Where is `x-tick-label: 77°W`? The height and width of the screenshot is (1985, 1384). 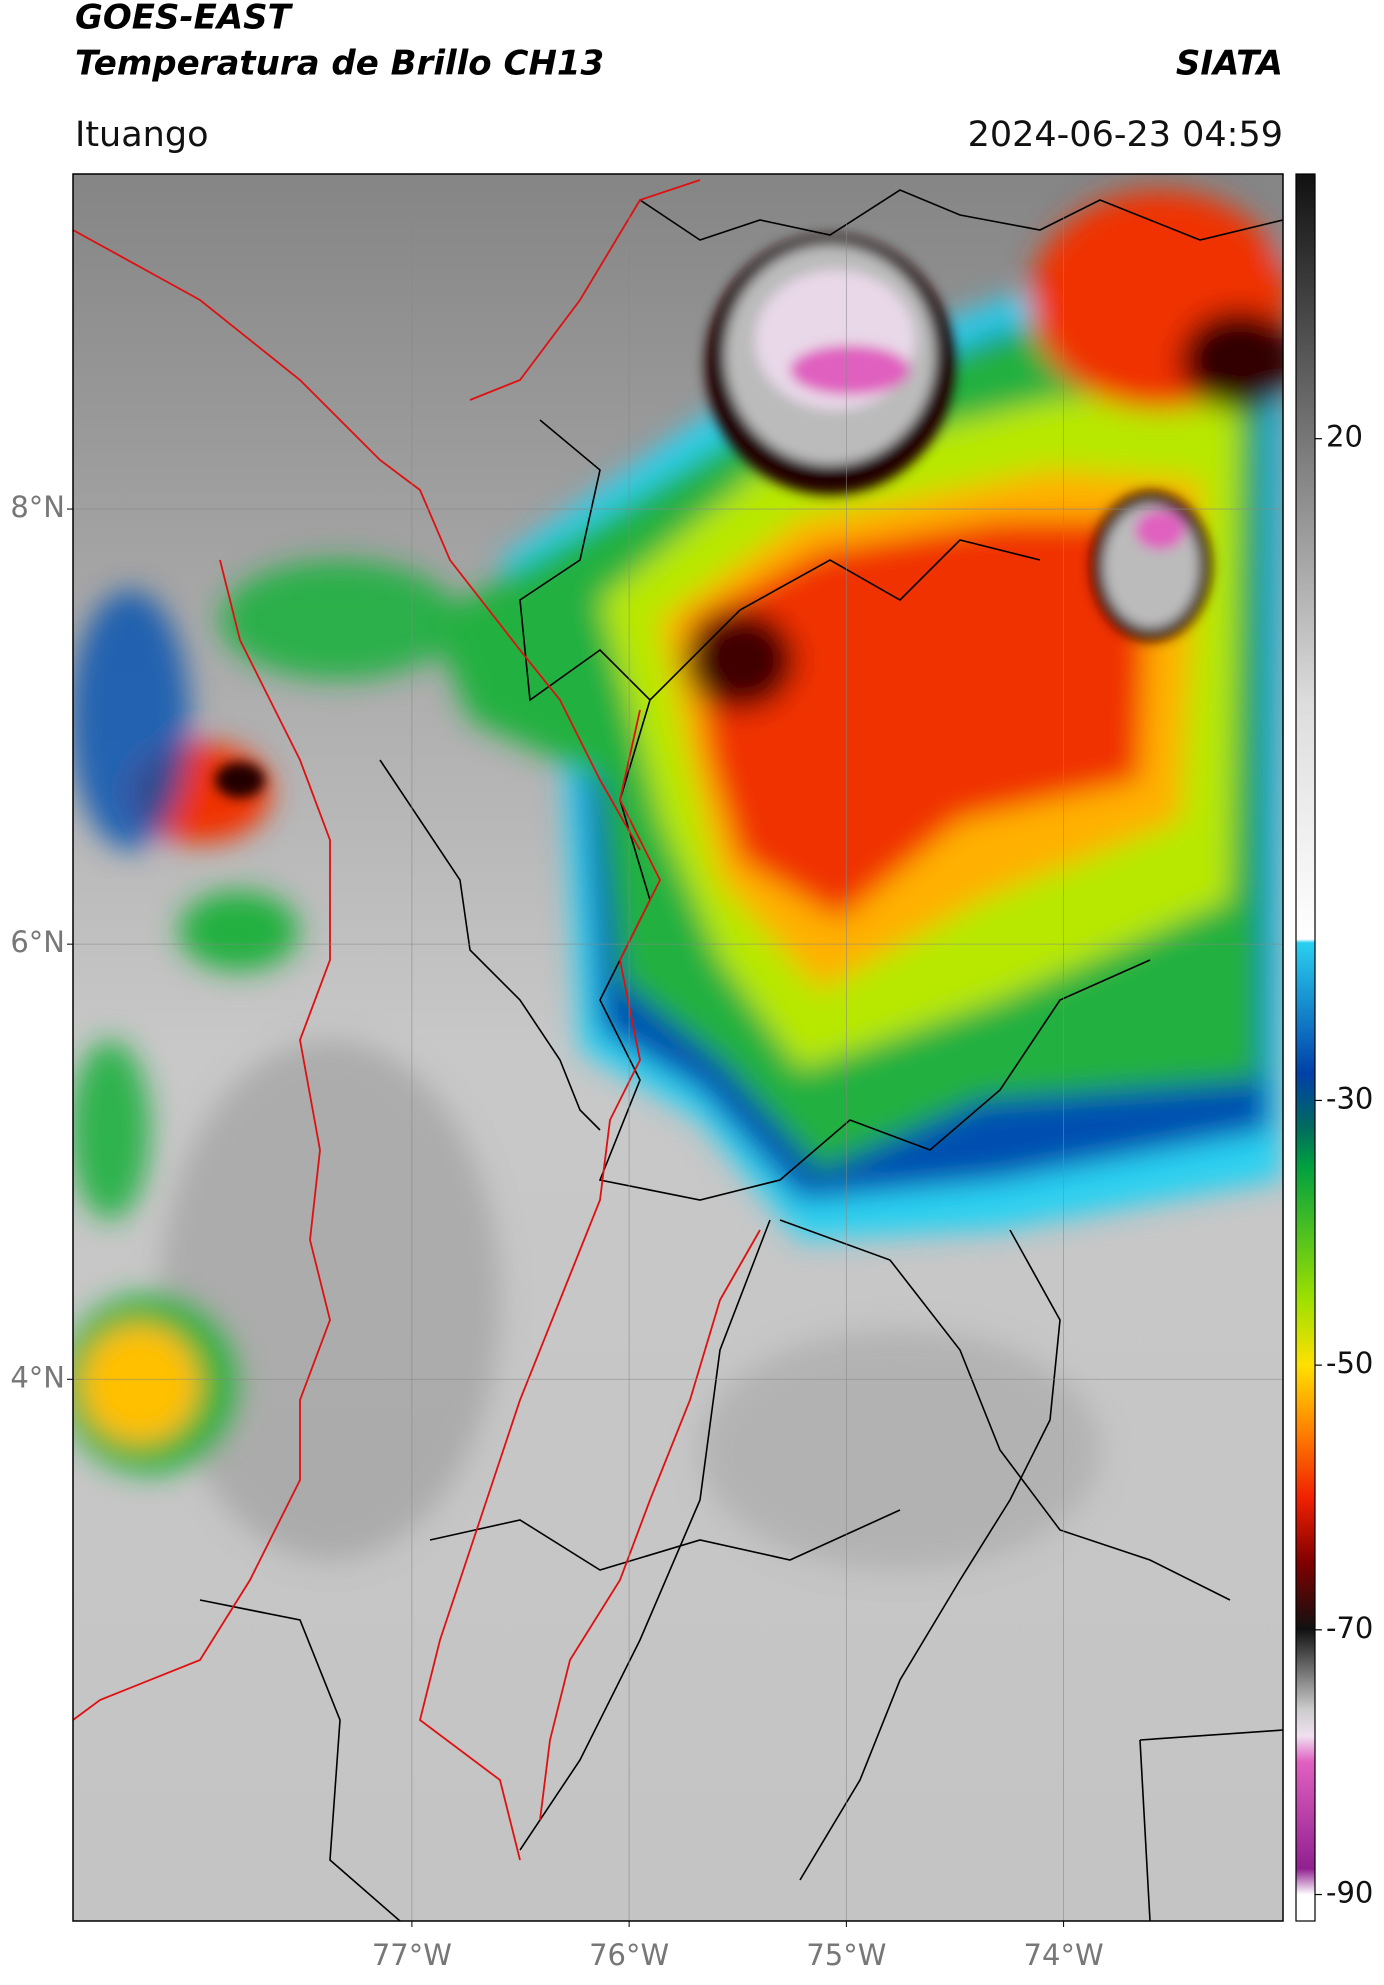
x-tick-label: 77°W is located at coordinates (412, 1955).